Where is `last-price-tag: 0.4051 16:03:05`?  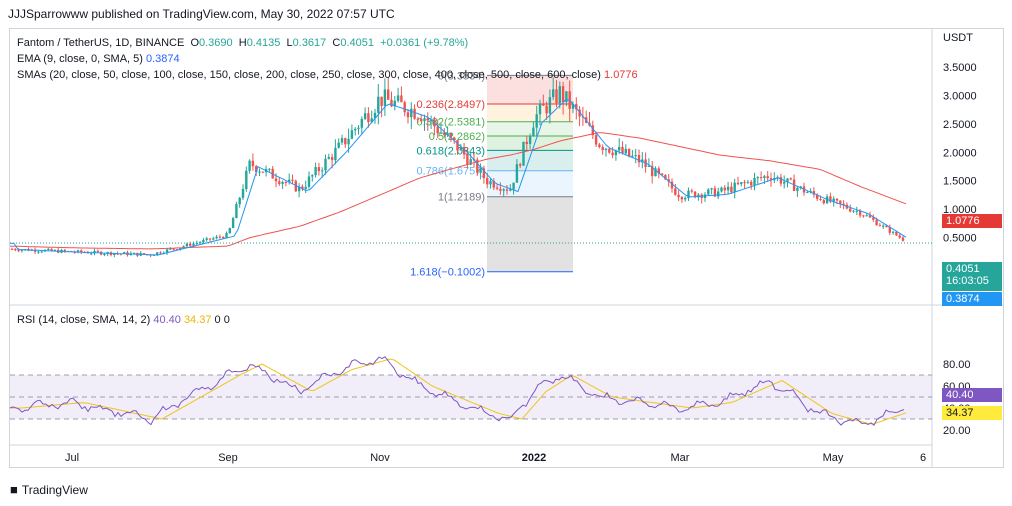 last-price-tag: 0.4051 16:03:05 is located at coordinates (972, 276).